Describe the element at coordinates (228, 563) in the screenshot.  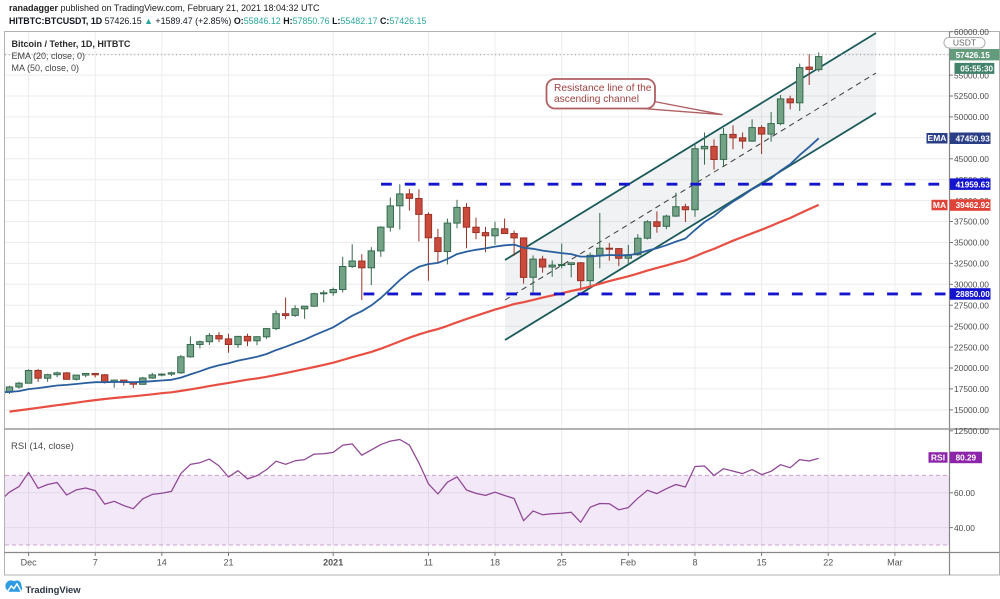
I see `svg-text: 21` at that location.